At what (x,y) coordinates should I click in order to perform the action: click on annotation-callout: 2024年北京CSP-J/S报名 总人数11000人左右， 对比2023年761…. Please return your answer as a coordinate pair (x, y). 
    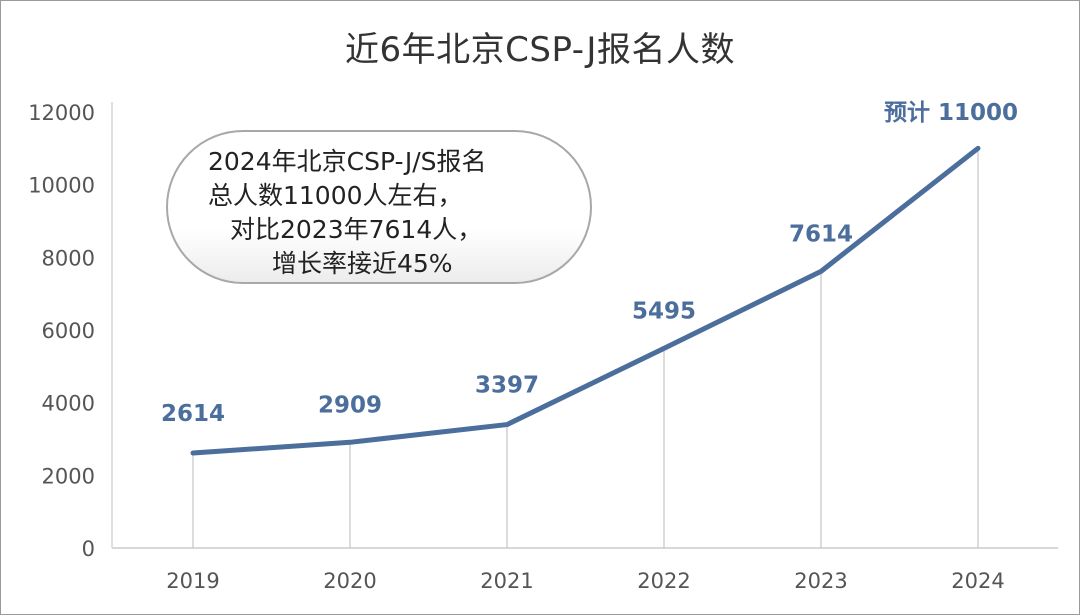
    Looking at the image, I should click on (379, 207).